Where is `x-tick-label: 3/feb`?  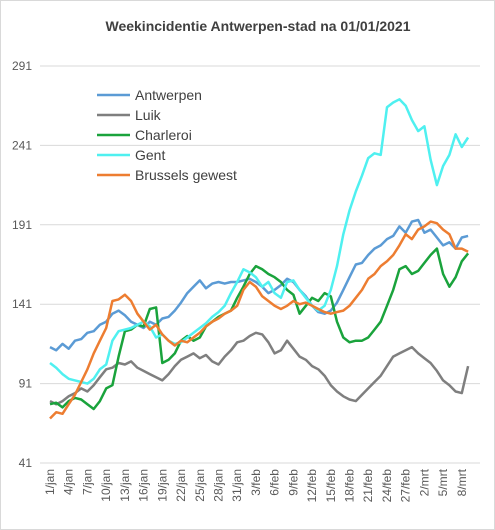 x-tick-label: 3/feb is located at coordinates (256, 482).